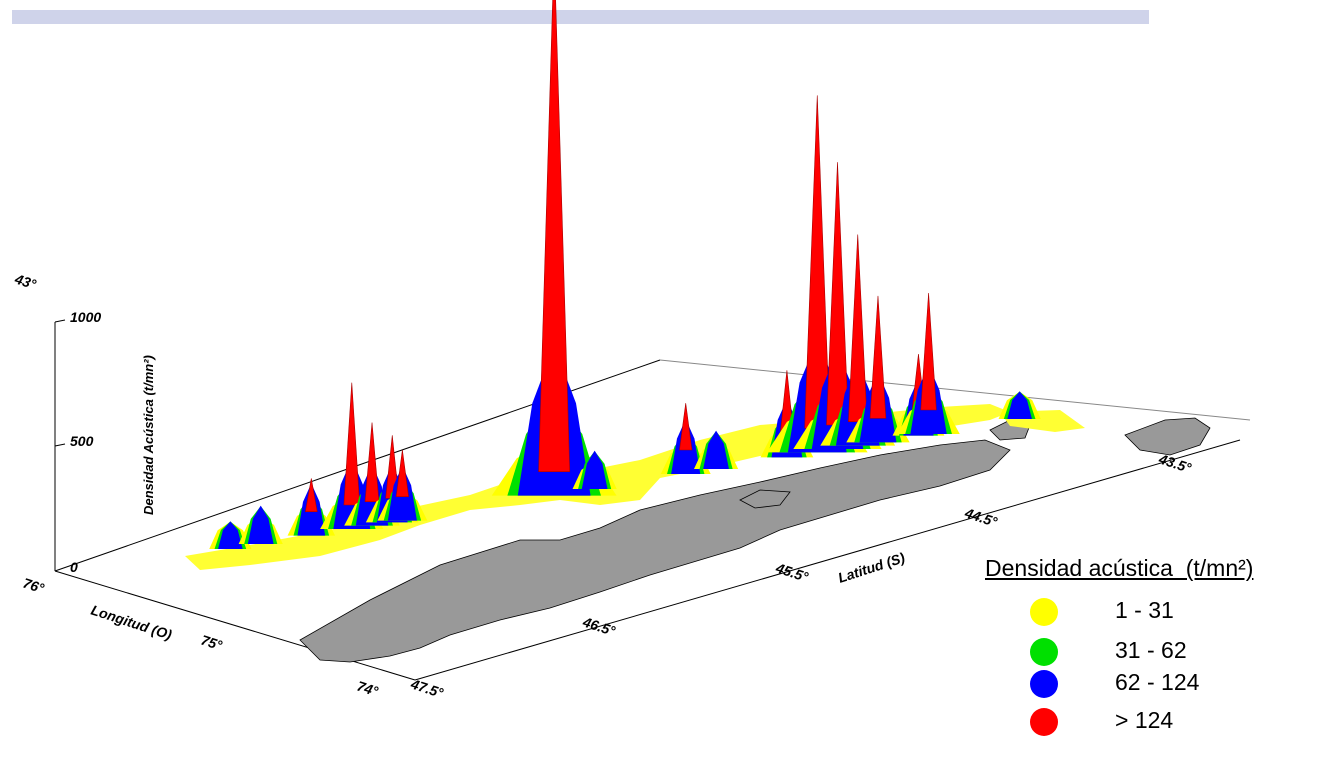 Image resolution: width=1322 pixels, height=761 pixels. I want to click on legend-dot-blue, so click(1044, 684).